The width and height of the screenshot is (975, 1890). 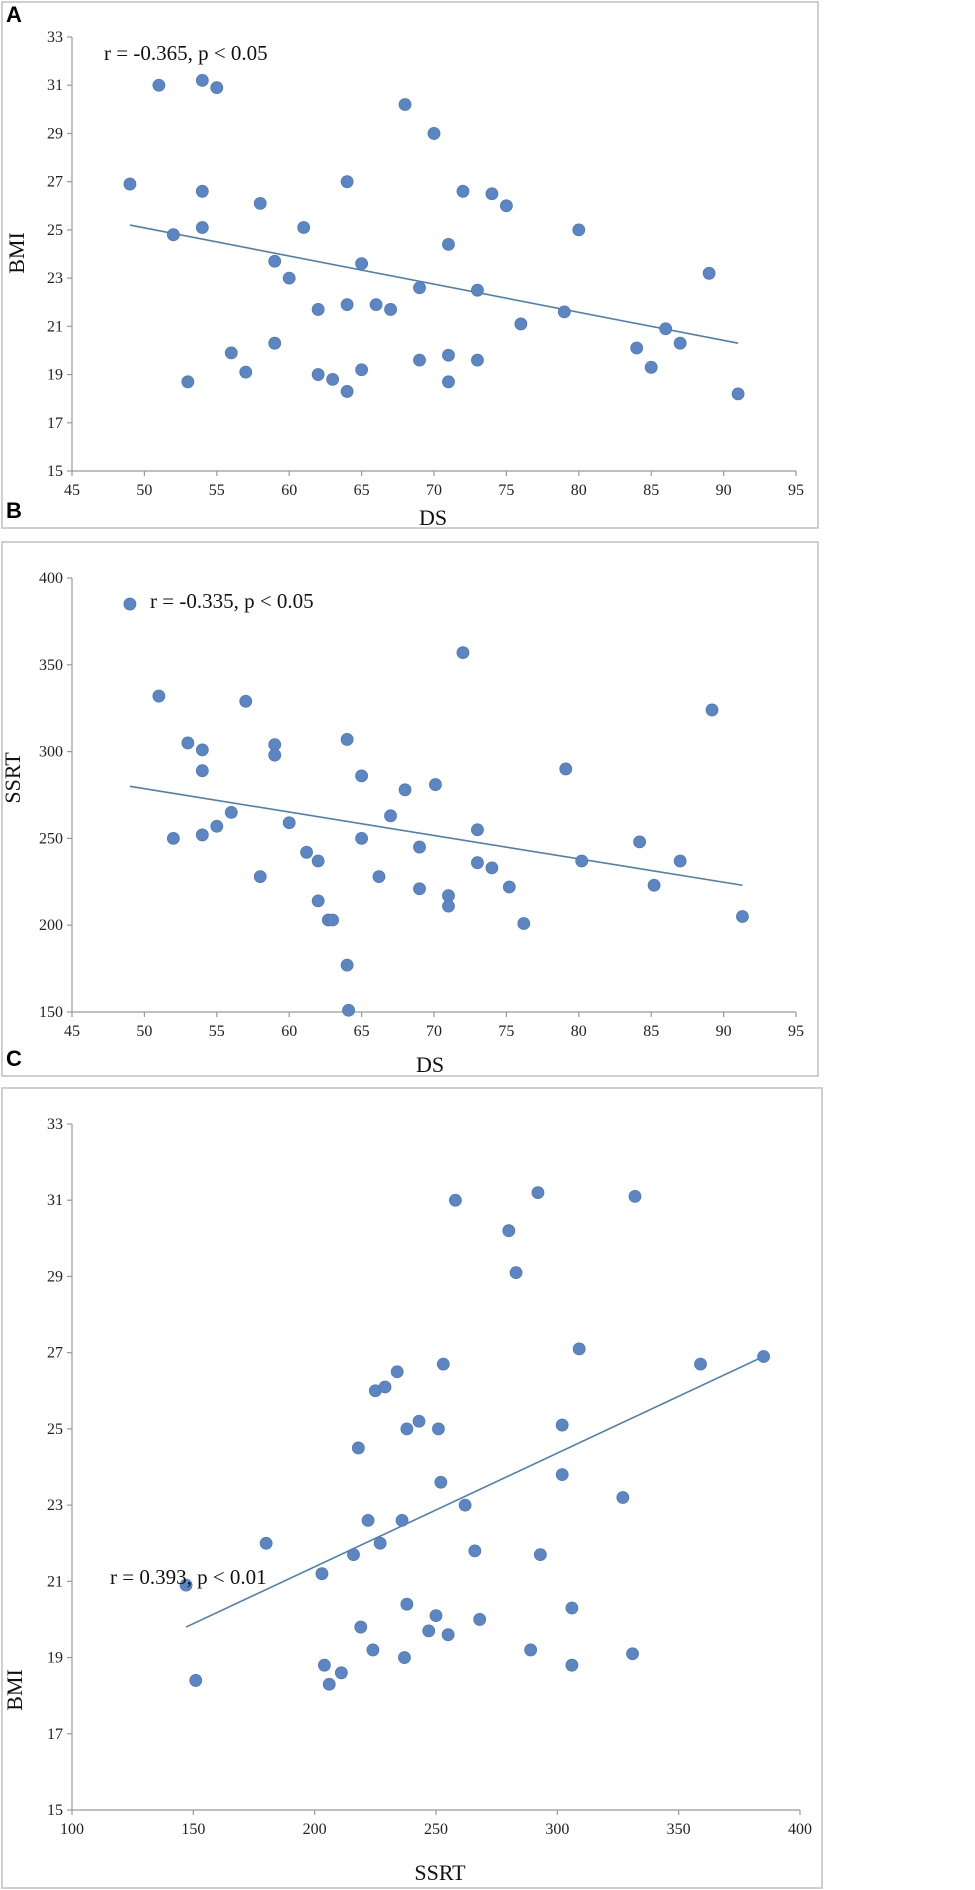 What do you see at coordinates (186, 53) in the screenshot?
I see `panel-a-annotation: r = -0.365, p < 0.05` at bounding box center [186, 53].